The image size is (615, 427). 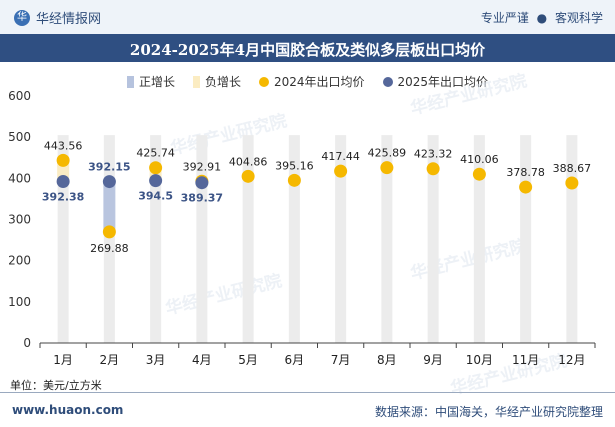 I want to click on legend-label-up: 正增长, so click(x=156, y=82).